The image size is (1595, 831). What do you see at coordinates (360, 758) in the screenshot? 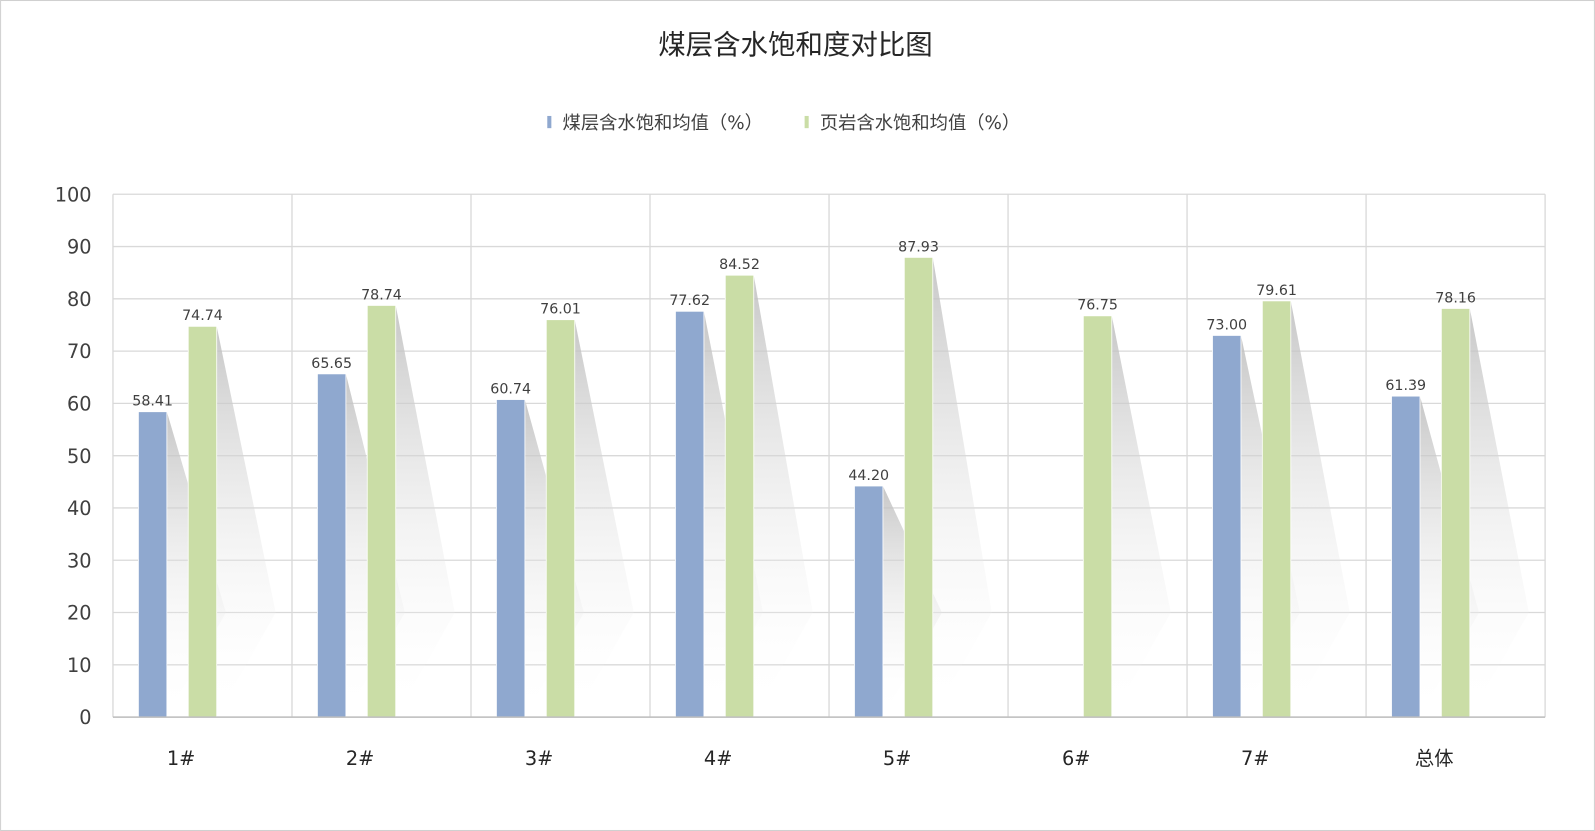
I see `x-tick-label: 2#` at bounding box center [360, 758].